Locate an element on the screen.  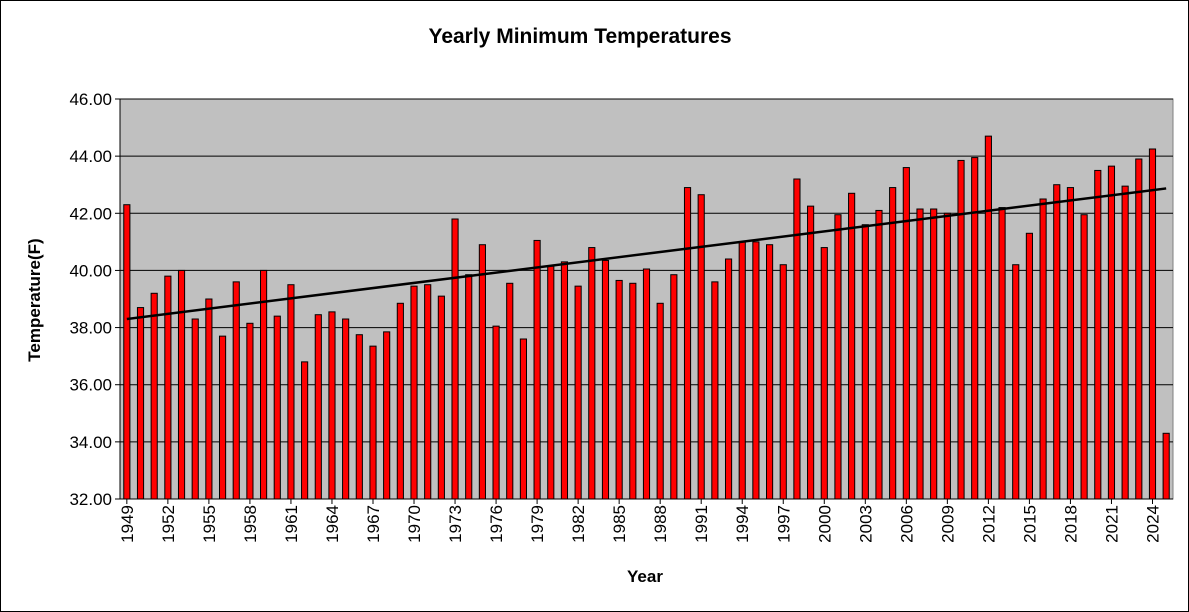
x-tick-label: 1958 is located at coordinates (250, 524).